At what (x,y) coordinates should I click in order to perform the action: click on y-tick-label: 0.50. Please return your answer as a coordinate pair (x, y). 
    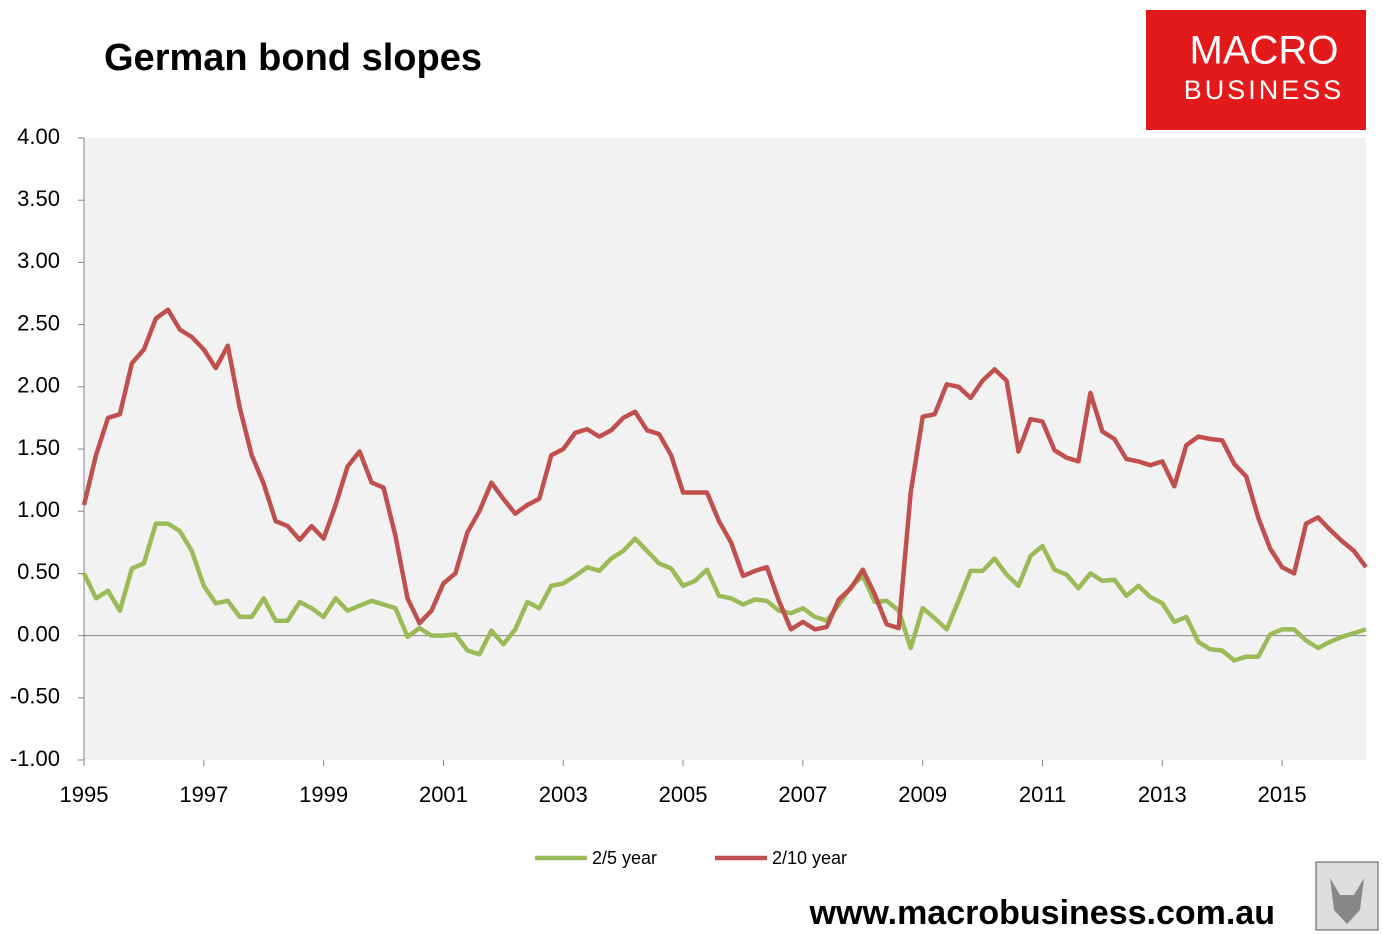
    Looking at the image, I should click on (38, 571).